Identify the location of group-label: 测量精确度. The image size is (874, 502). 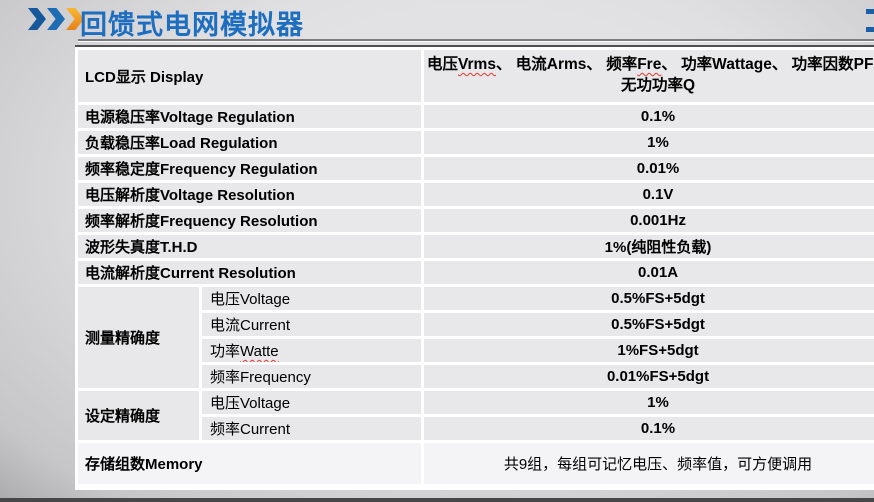
(138, 337).